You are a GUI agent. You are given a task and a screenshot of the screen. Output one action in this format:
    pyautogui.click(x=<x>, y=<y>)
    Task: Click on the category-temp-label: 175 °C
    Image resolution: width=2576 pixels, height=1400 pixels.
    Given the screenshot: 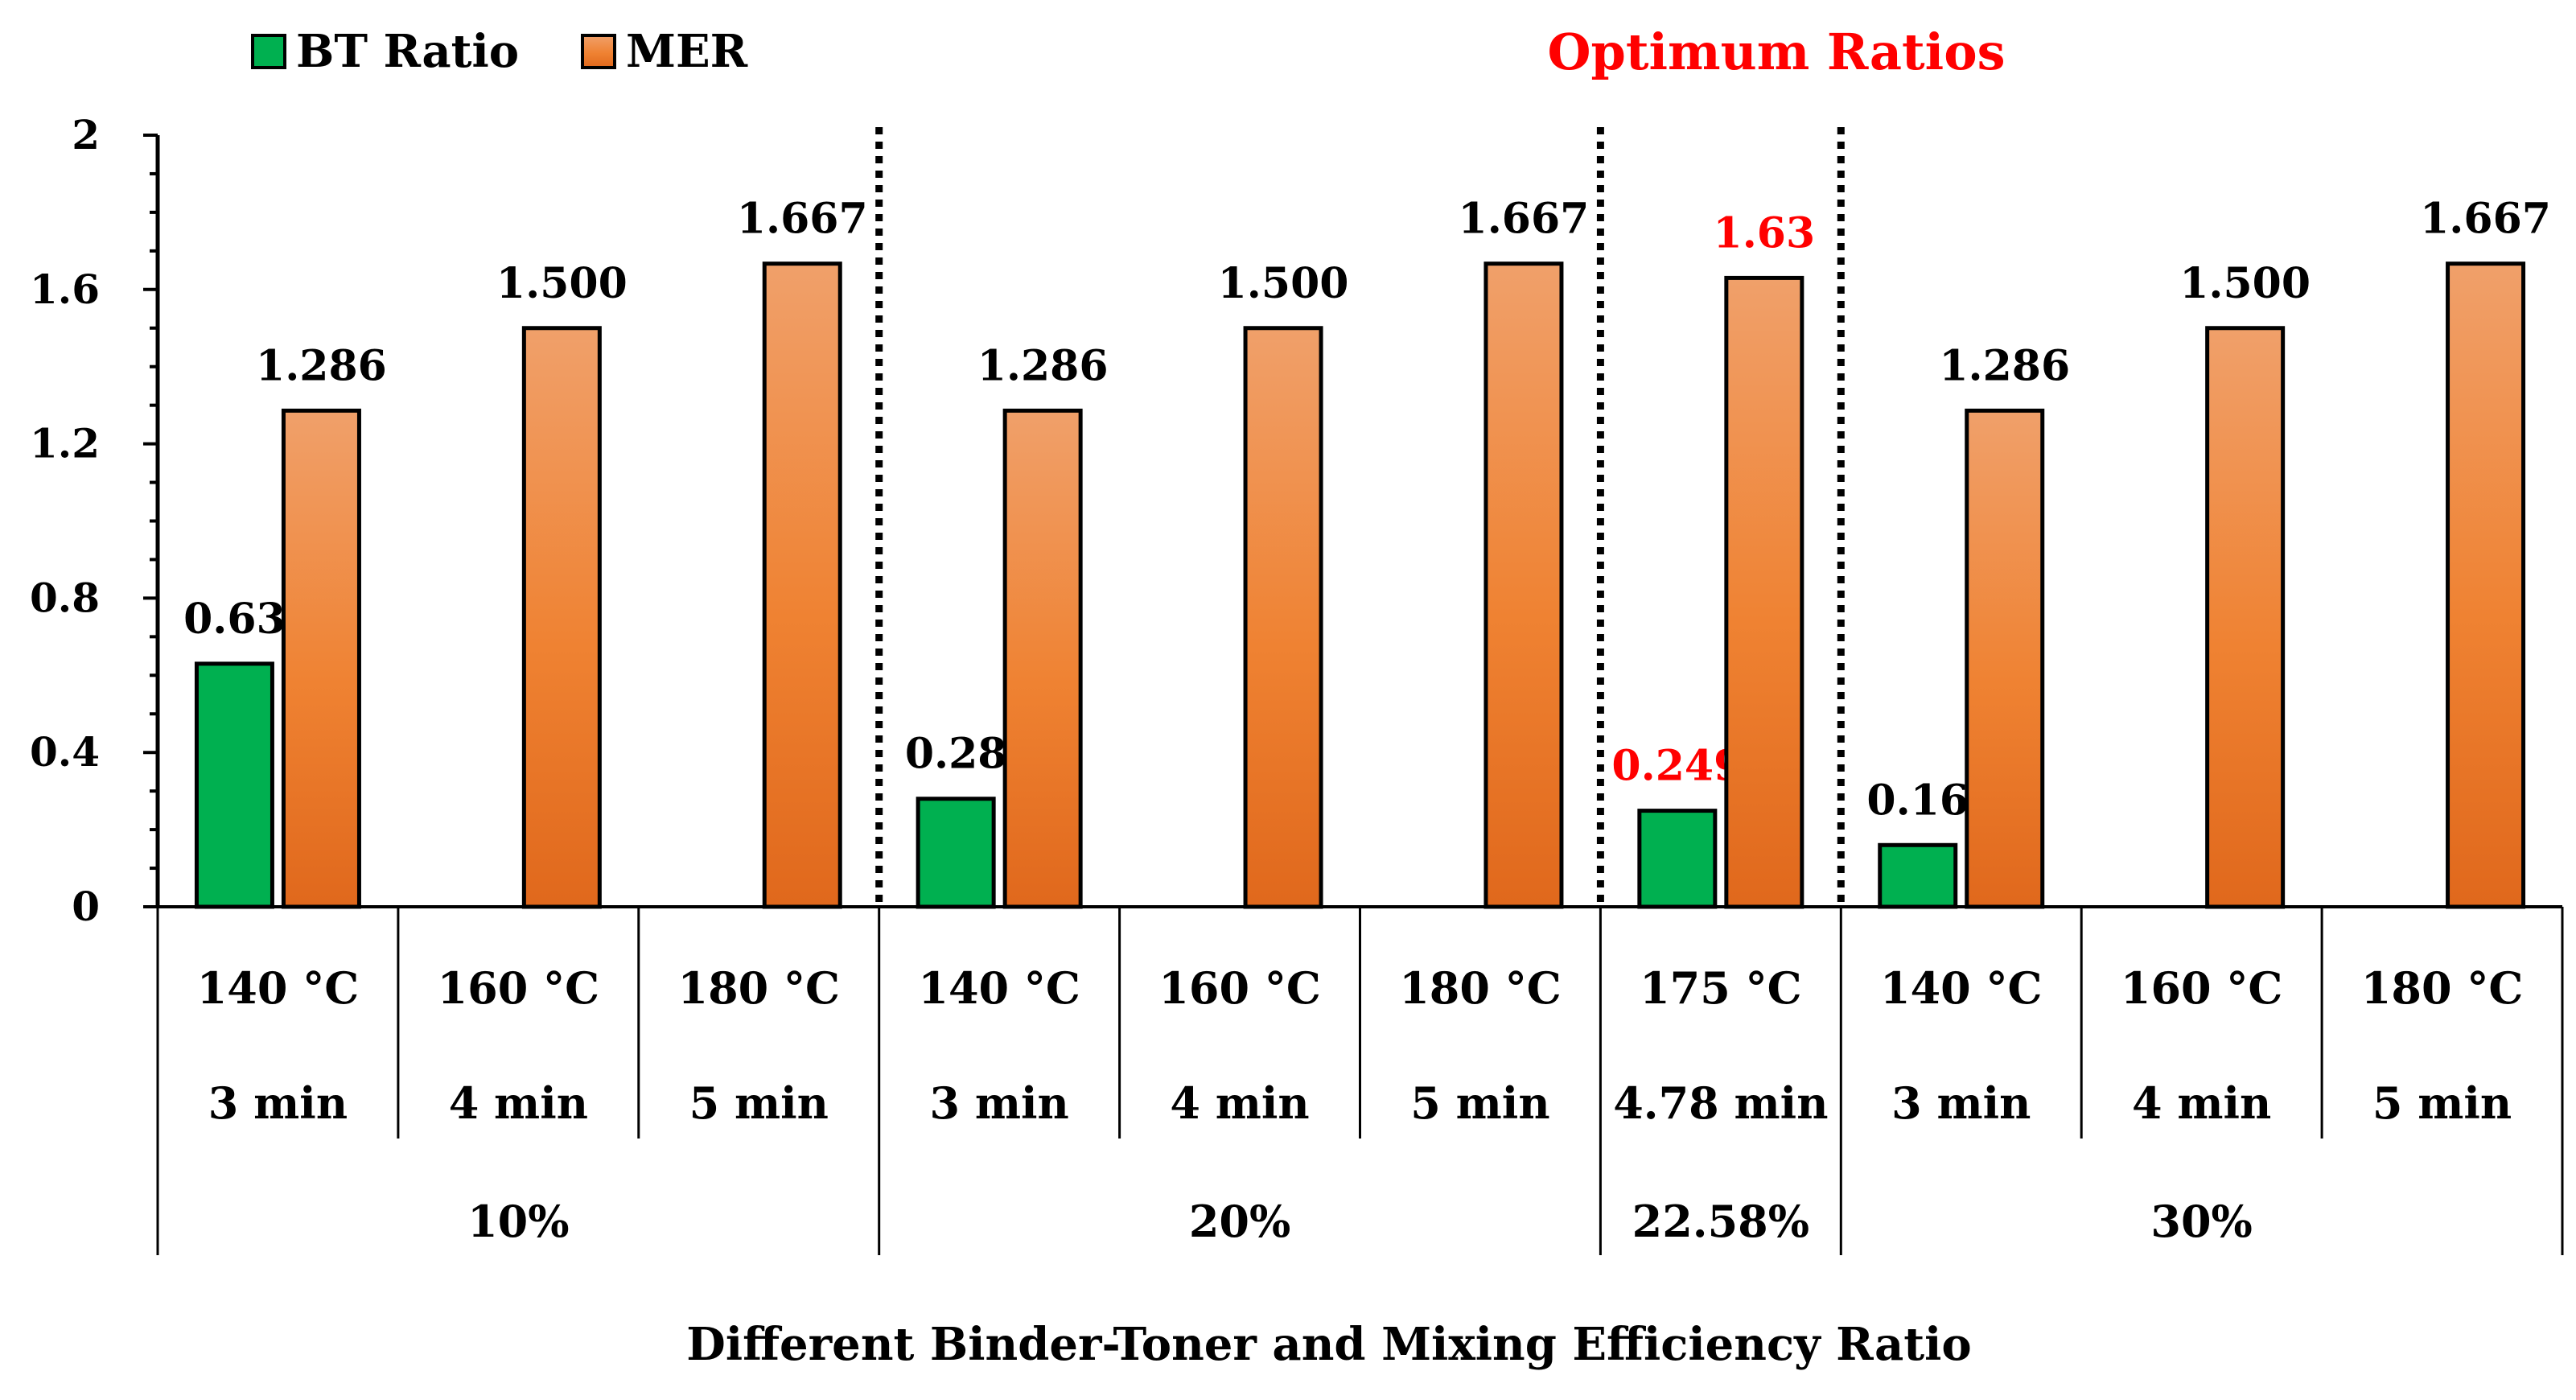 What is the action you would take?
    pyautogui.click(x=1721, y=988)
    